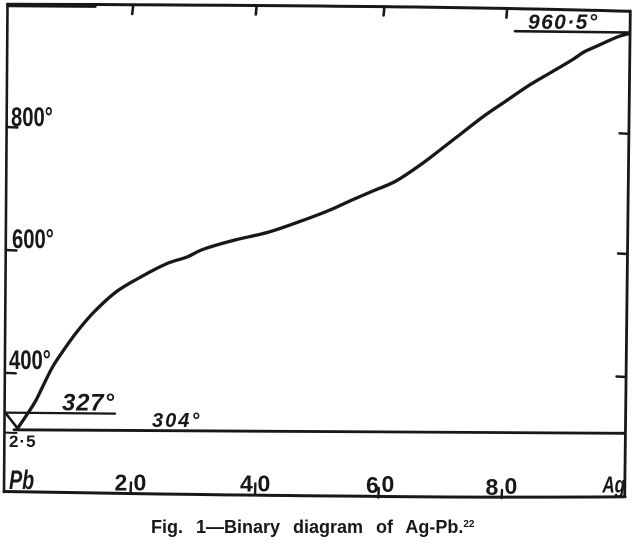 This screenshot has width=636, height=548. I want to click on svg-text: 4, so click(246, 484).